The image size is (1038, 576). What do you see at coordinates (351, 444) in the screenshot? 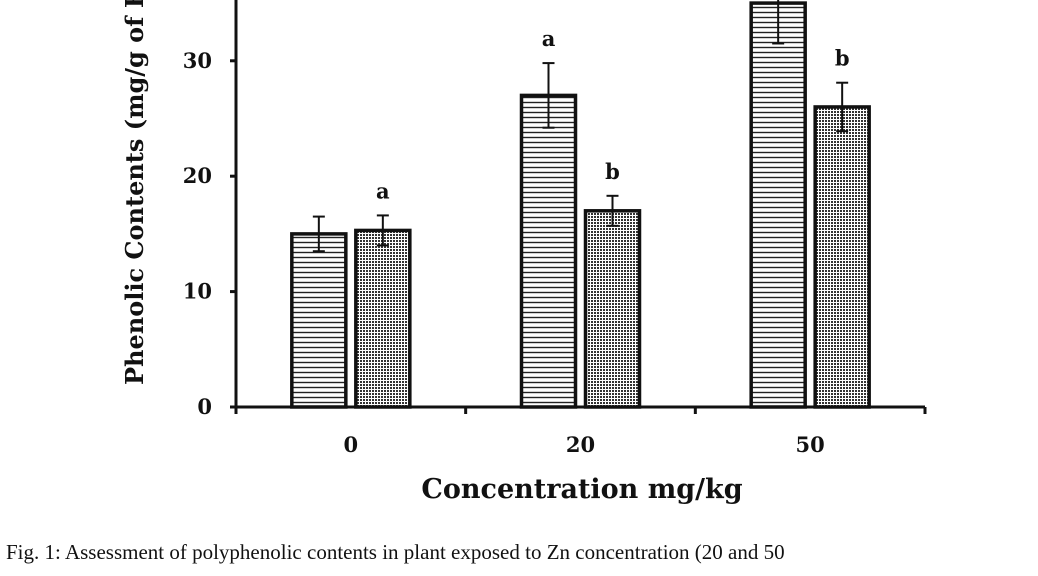
I see `x-tick-label: 0` at bounding box center [351, 444].